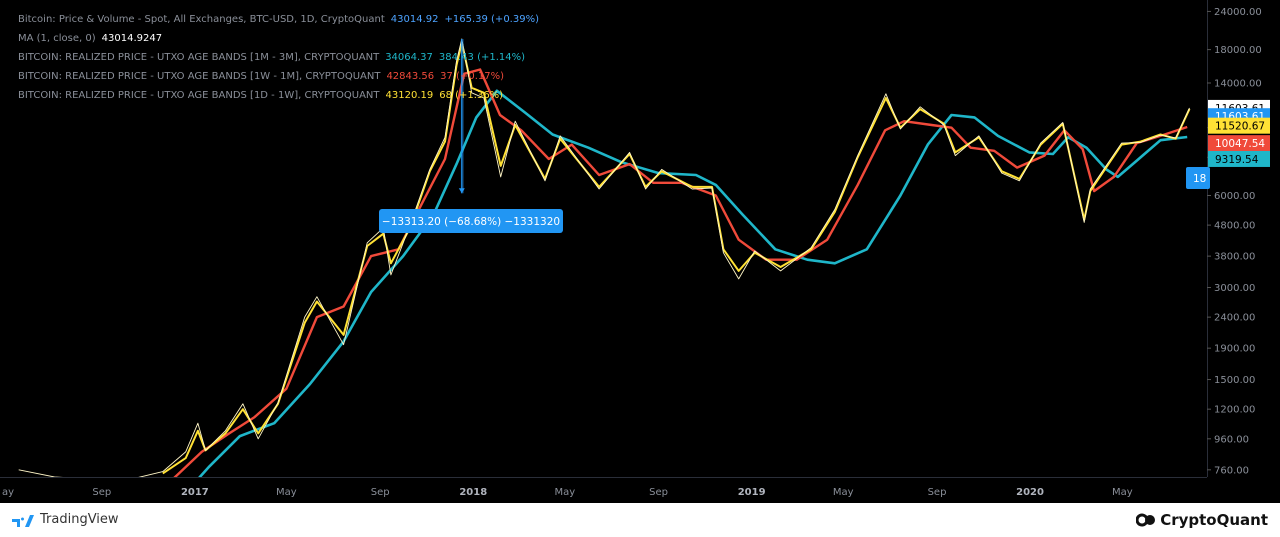 The image size is (1280, 537). I want to click on partial-badge, so click(1198, 178).